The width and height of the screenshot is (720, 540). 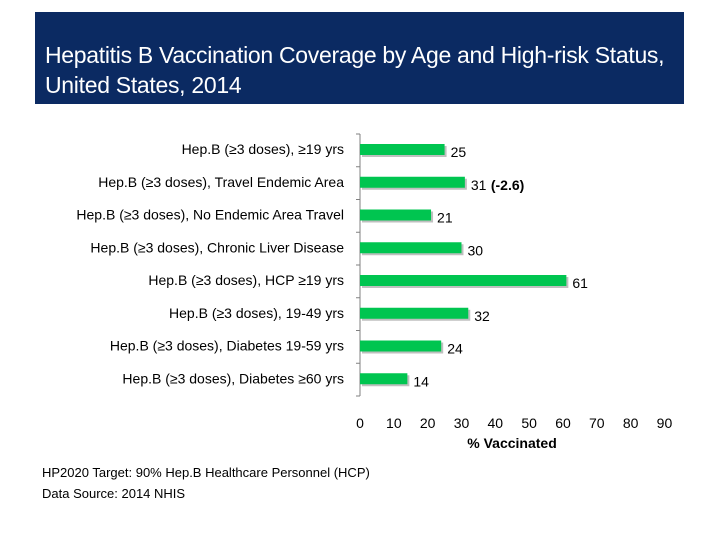 What do you see at coordinates (114, 493) in the screenshot?
I see `source-note: Data Source: 2014 NHIS` at bounding box center [114, 493].